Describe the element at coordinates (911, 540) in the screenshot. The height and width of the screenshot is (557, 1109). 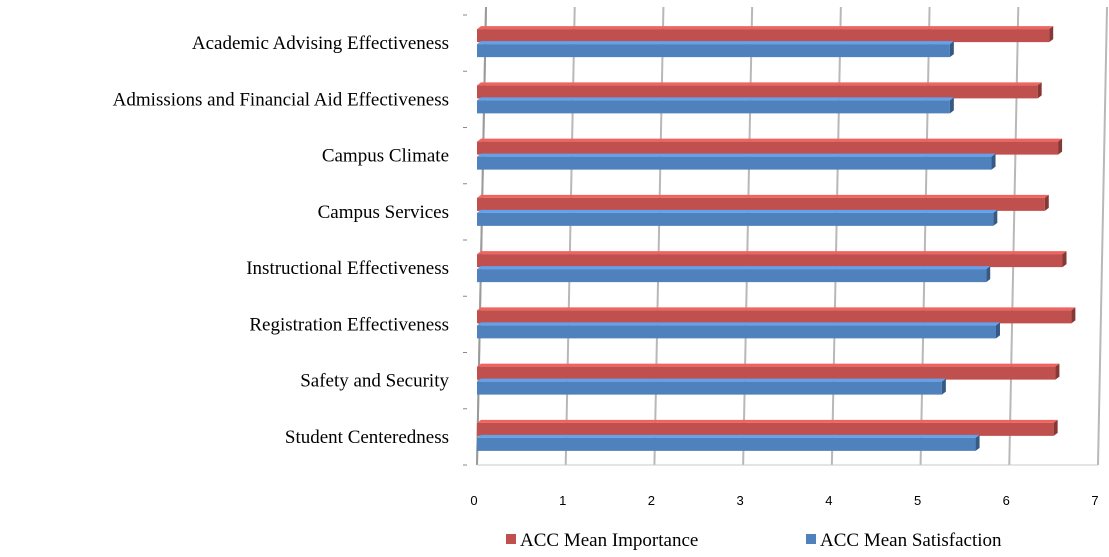
I see `legend-label: ACC Mean Satisfaction` at that location.